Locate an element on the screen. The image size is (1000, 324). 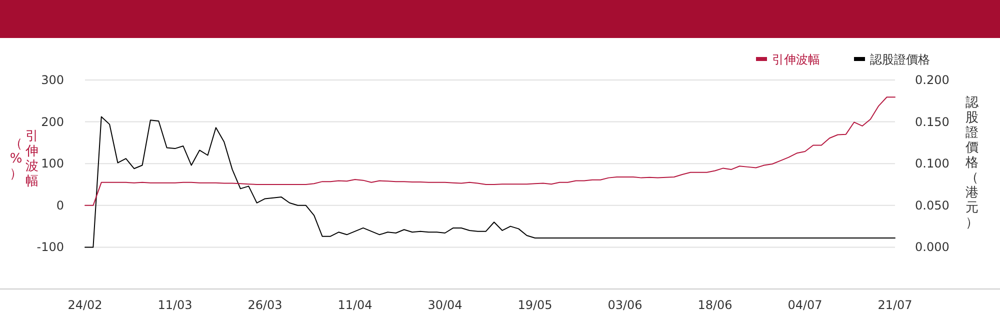
y2-tick-label: 0.050 is located at coordinates (932, 205).